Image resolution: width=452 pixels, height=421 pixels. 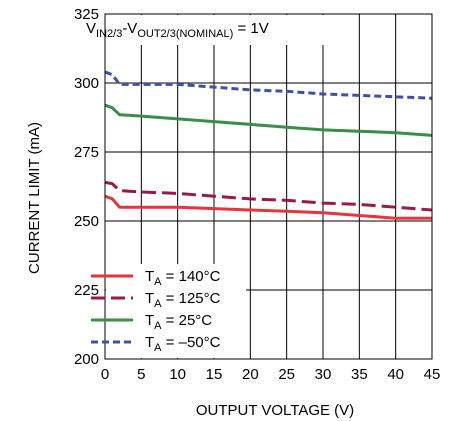 I want to click on x-tick-label: 35, so click(x=359, y=374).